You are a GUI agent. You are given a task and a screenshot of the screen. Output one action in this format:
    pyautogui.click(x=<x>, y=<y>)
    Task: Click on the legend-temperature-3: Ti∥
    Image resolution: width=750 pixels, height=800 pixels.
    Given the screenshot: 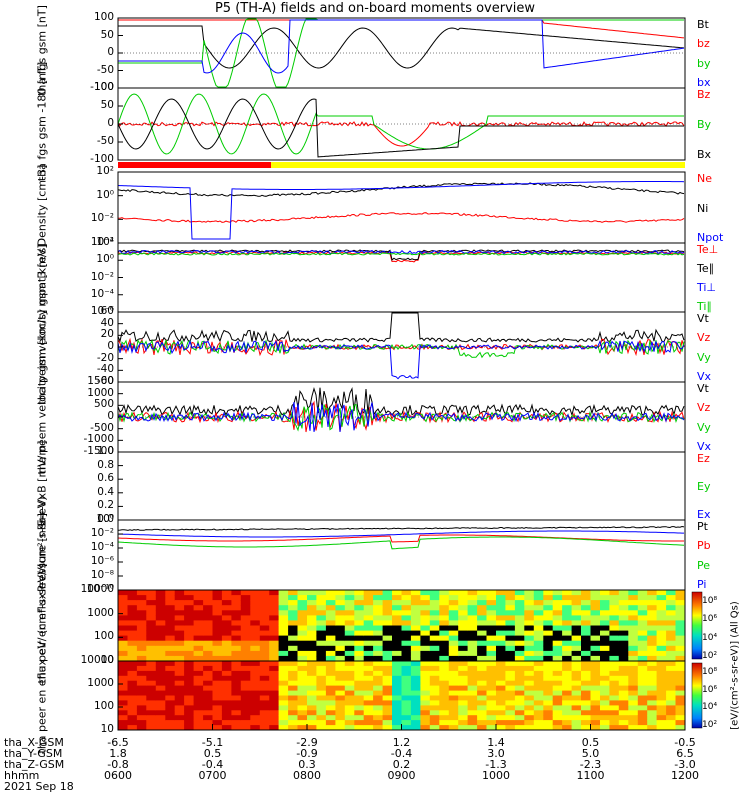 What is the action you would take?
    pyautogui.click(x=704, y=306)
    